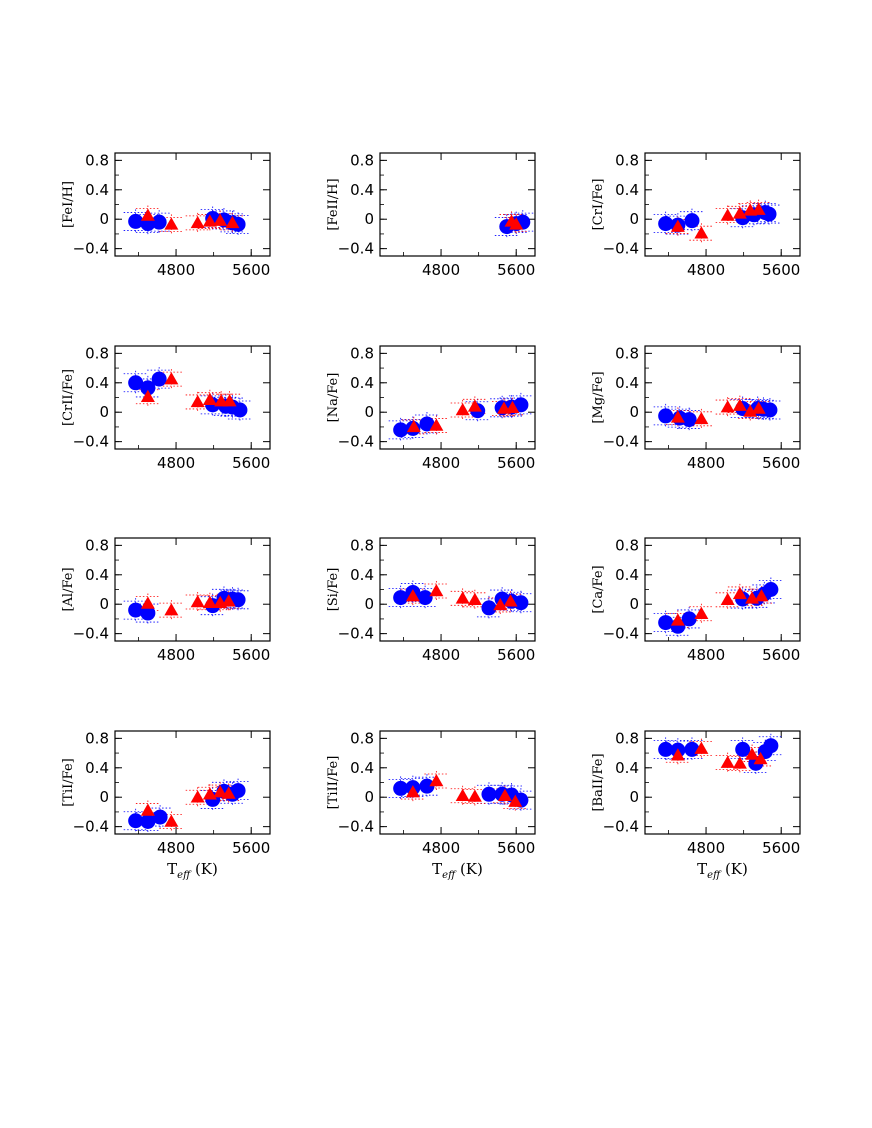  I want to click on panel-7: 0.8 0.4 0 −0.4 4800 5600 [Si/Fe], so click(431, 600).